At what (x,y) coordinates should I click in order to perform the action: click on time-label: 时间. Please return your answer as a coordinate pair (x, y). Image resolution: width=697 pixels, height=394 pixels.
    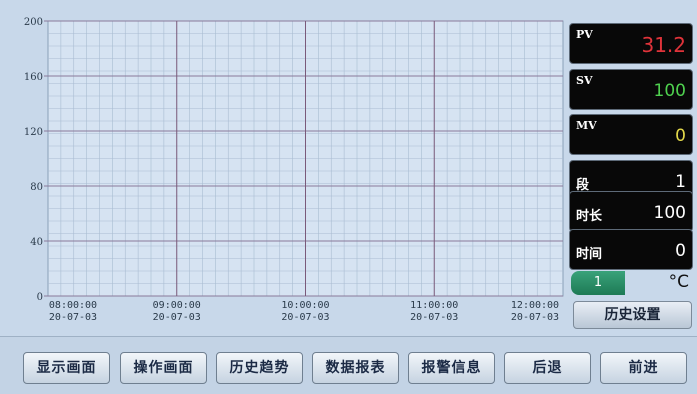
    Looking at the image, I should click on (589, 254).